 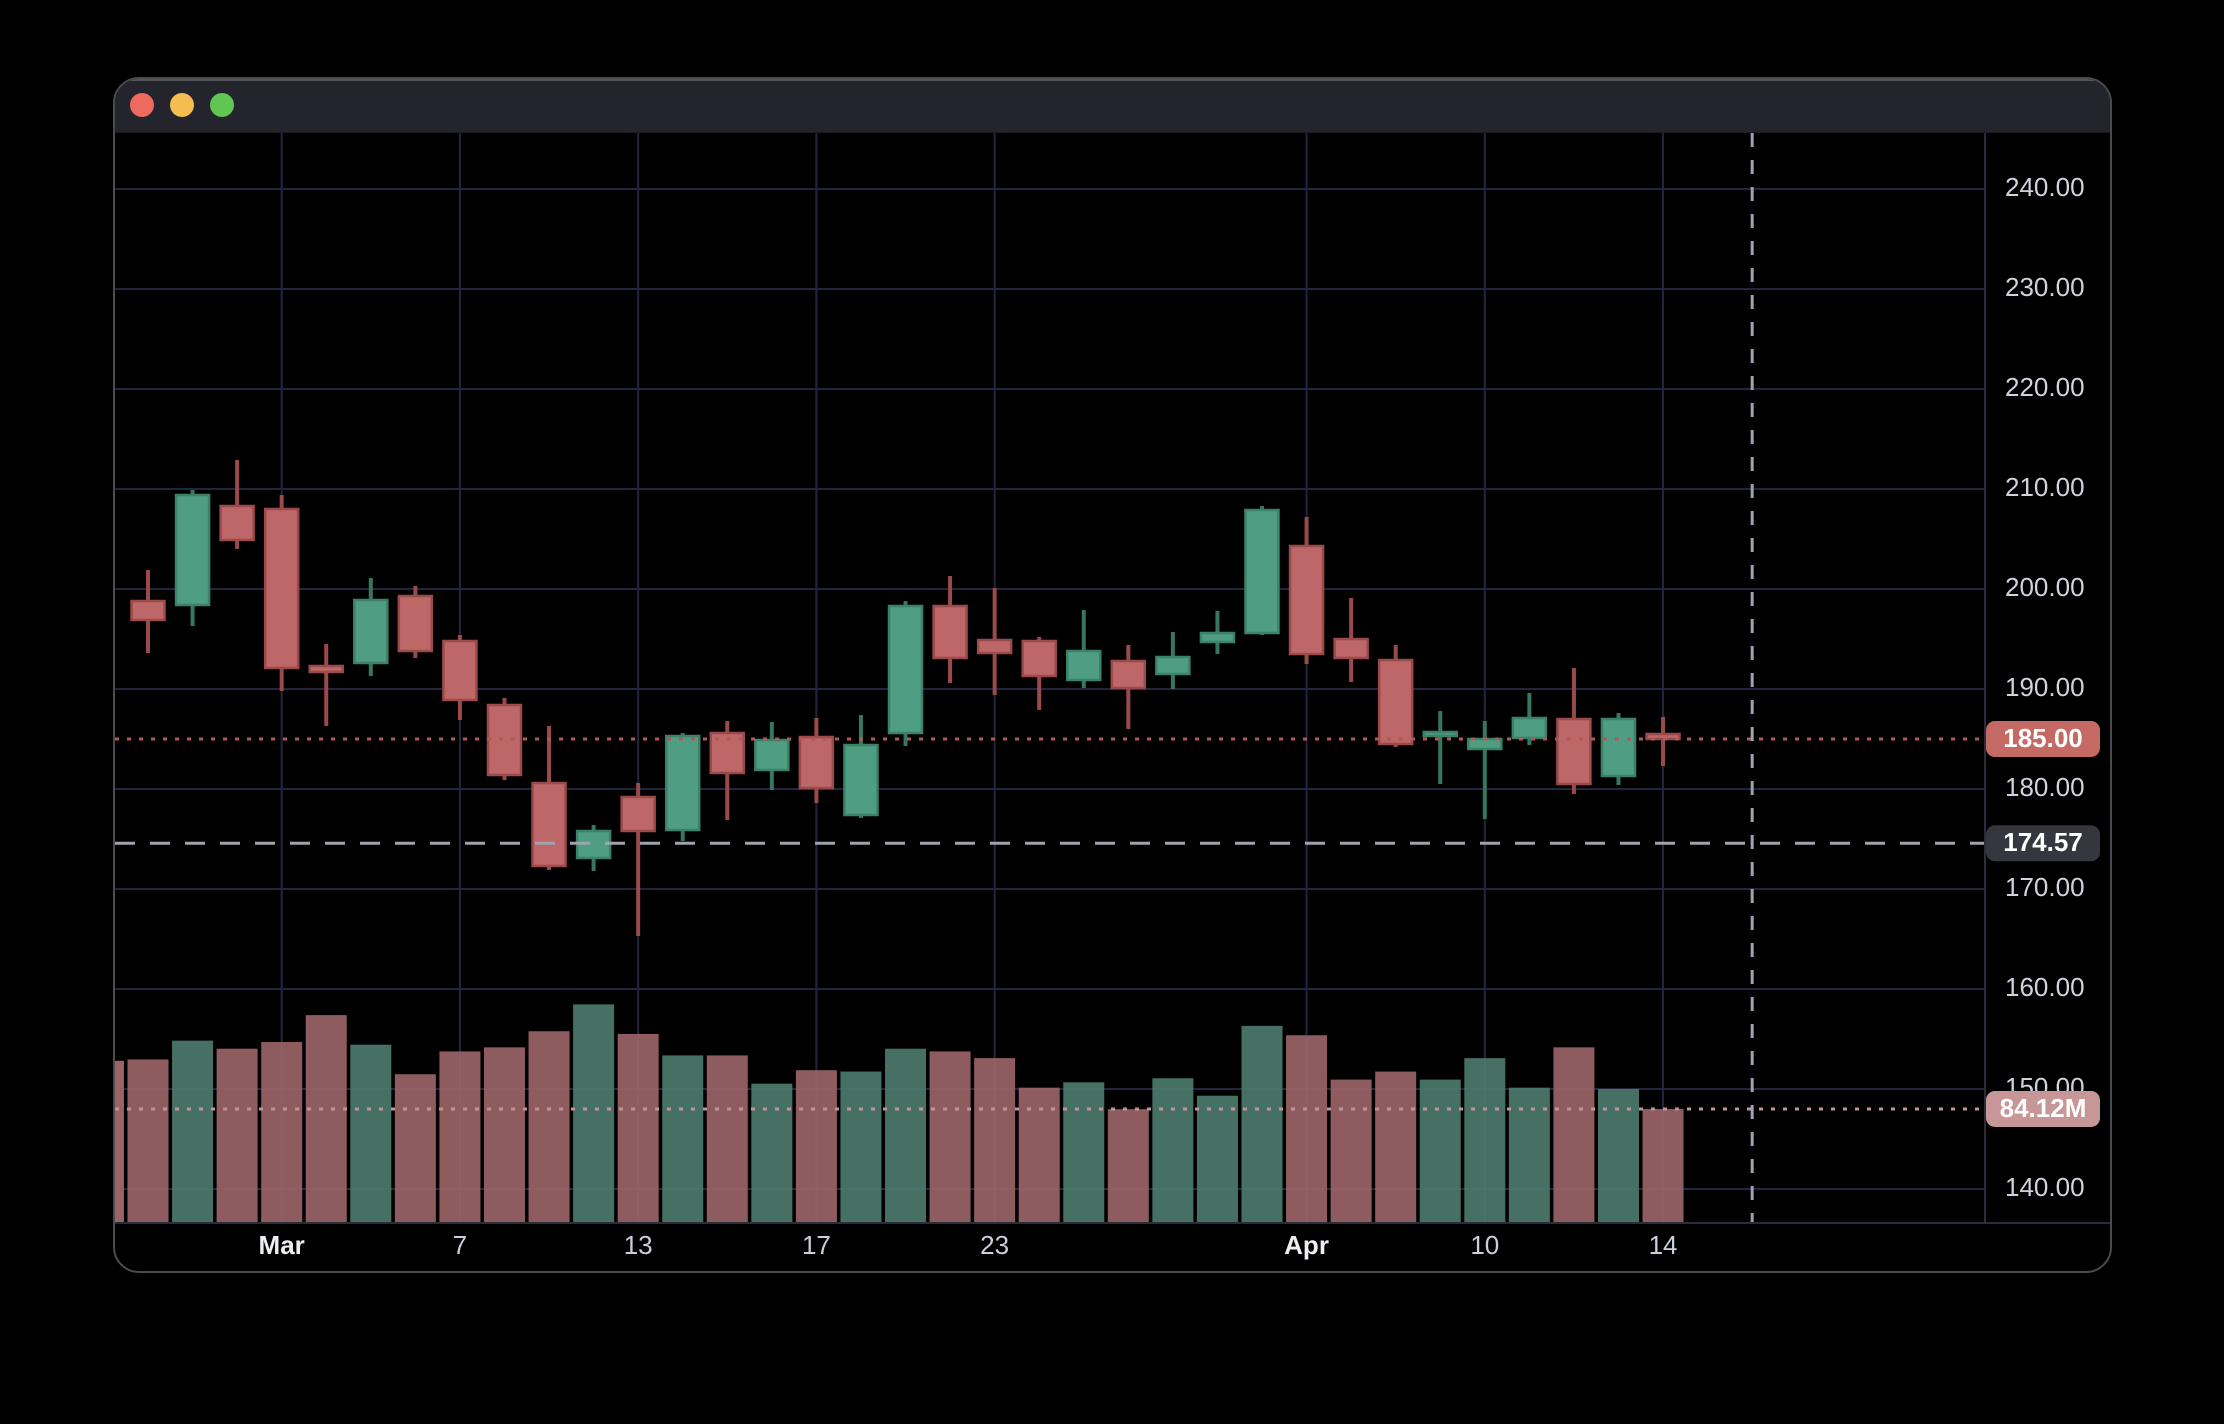 What do you see at coordinates (2045, 487) in the screenshot?
I see `price-tick-label: 210.00` at bounding box center [2045, 487].